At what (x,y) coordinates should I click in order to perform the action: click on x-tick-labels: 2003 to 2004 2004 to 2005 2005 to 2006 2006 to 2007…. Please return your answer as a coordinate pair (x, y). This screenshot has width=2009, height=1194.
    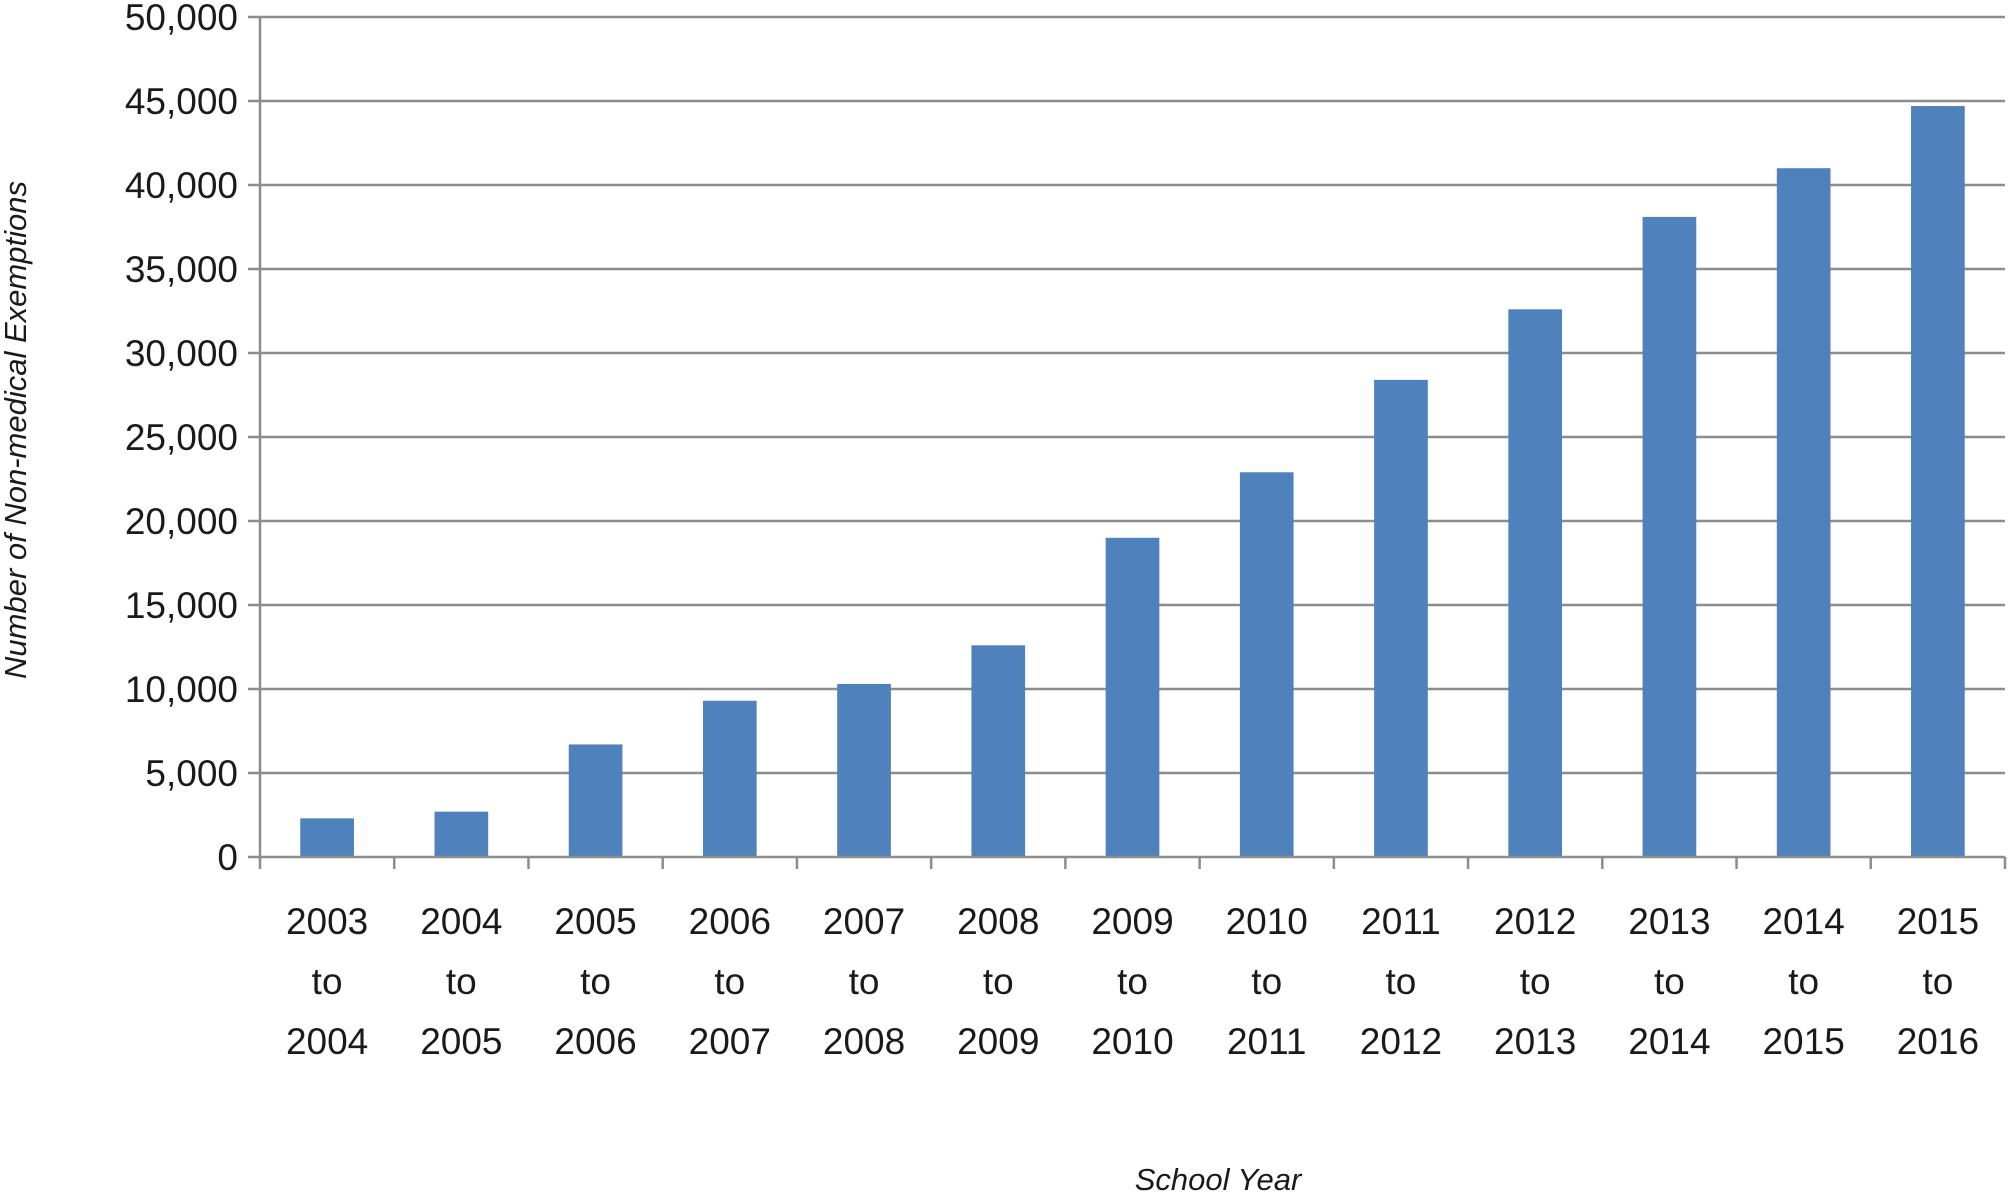
    Looking at the image, I should click on (1132, 981).